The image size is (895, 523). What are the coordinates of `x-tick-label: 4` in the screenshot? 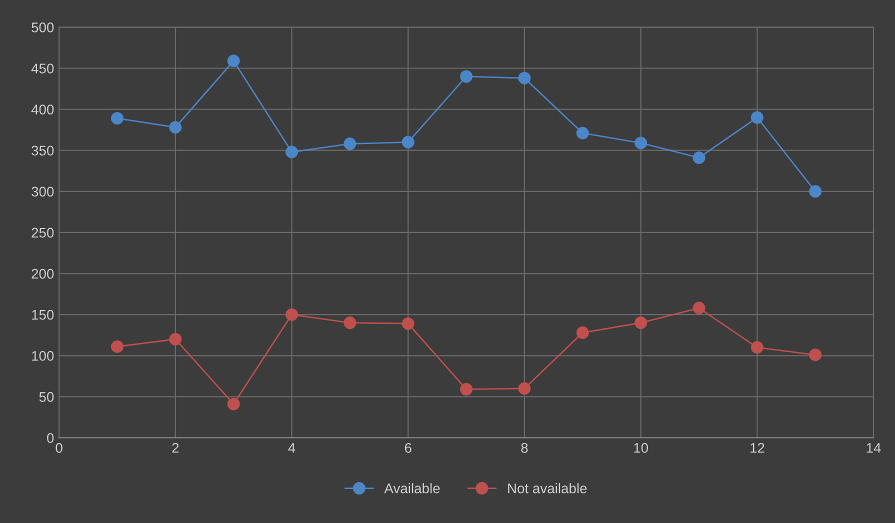 It's located at (292, 448).